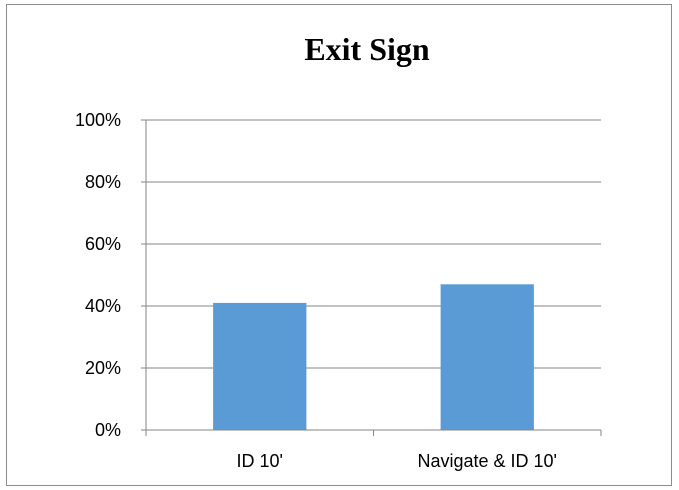 This screenshot has width=679, height=490. I want to click on x-category-label: Navigate & ID 10', so click(487, 461).